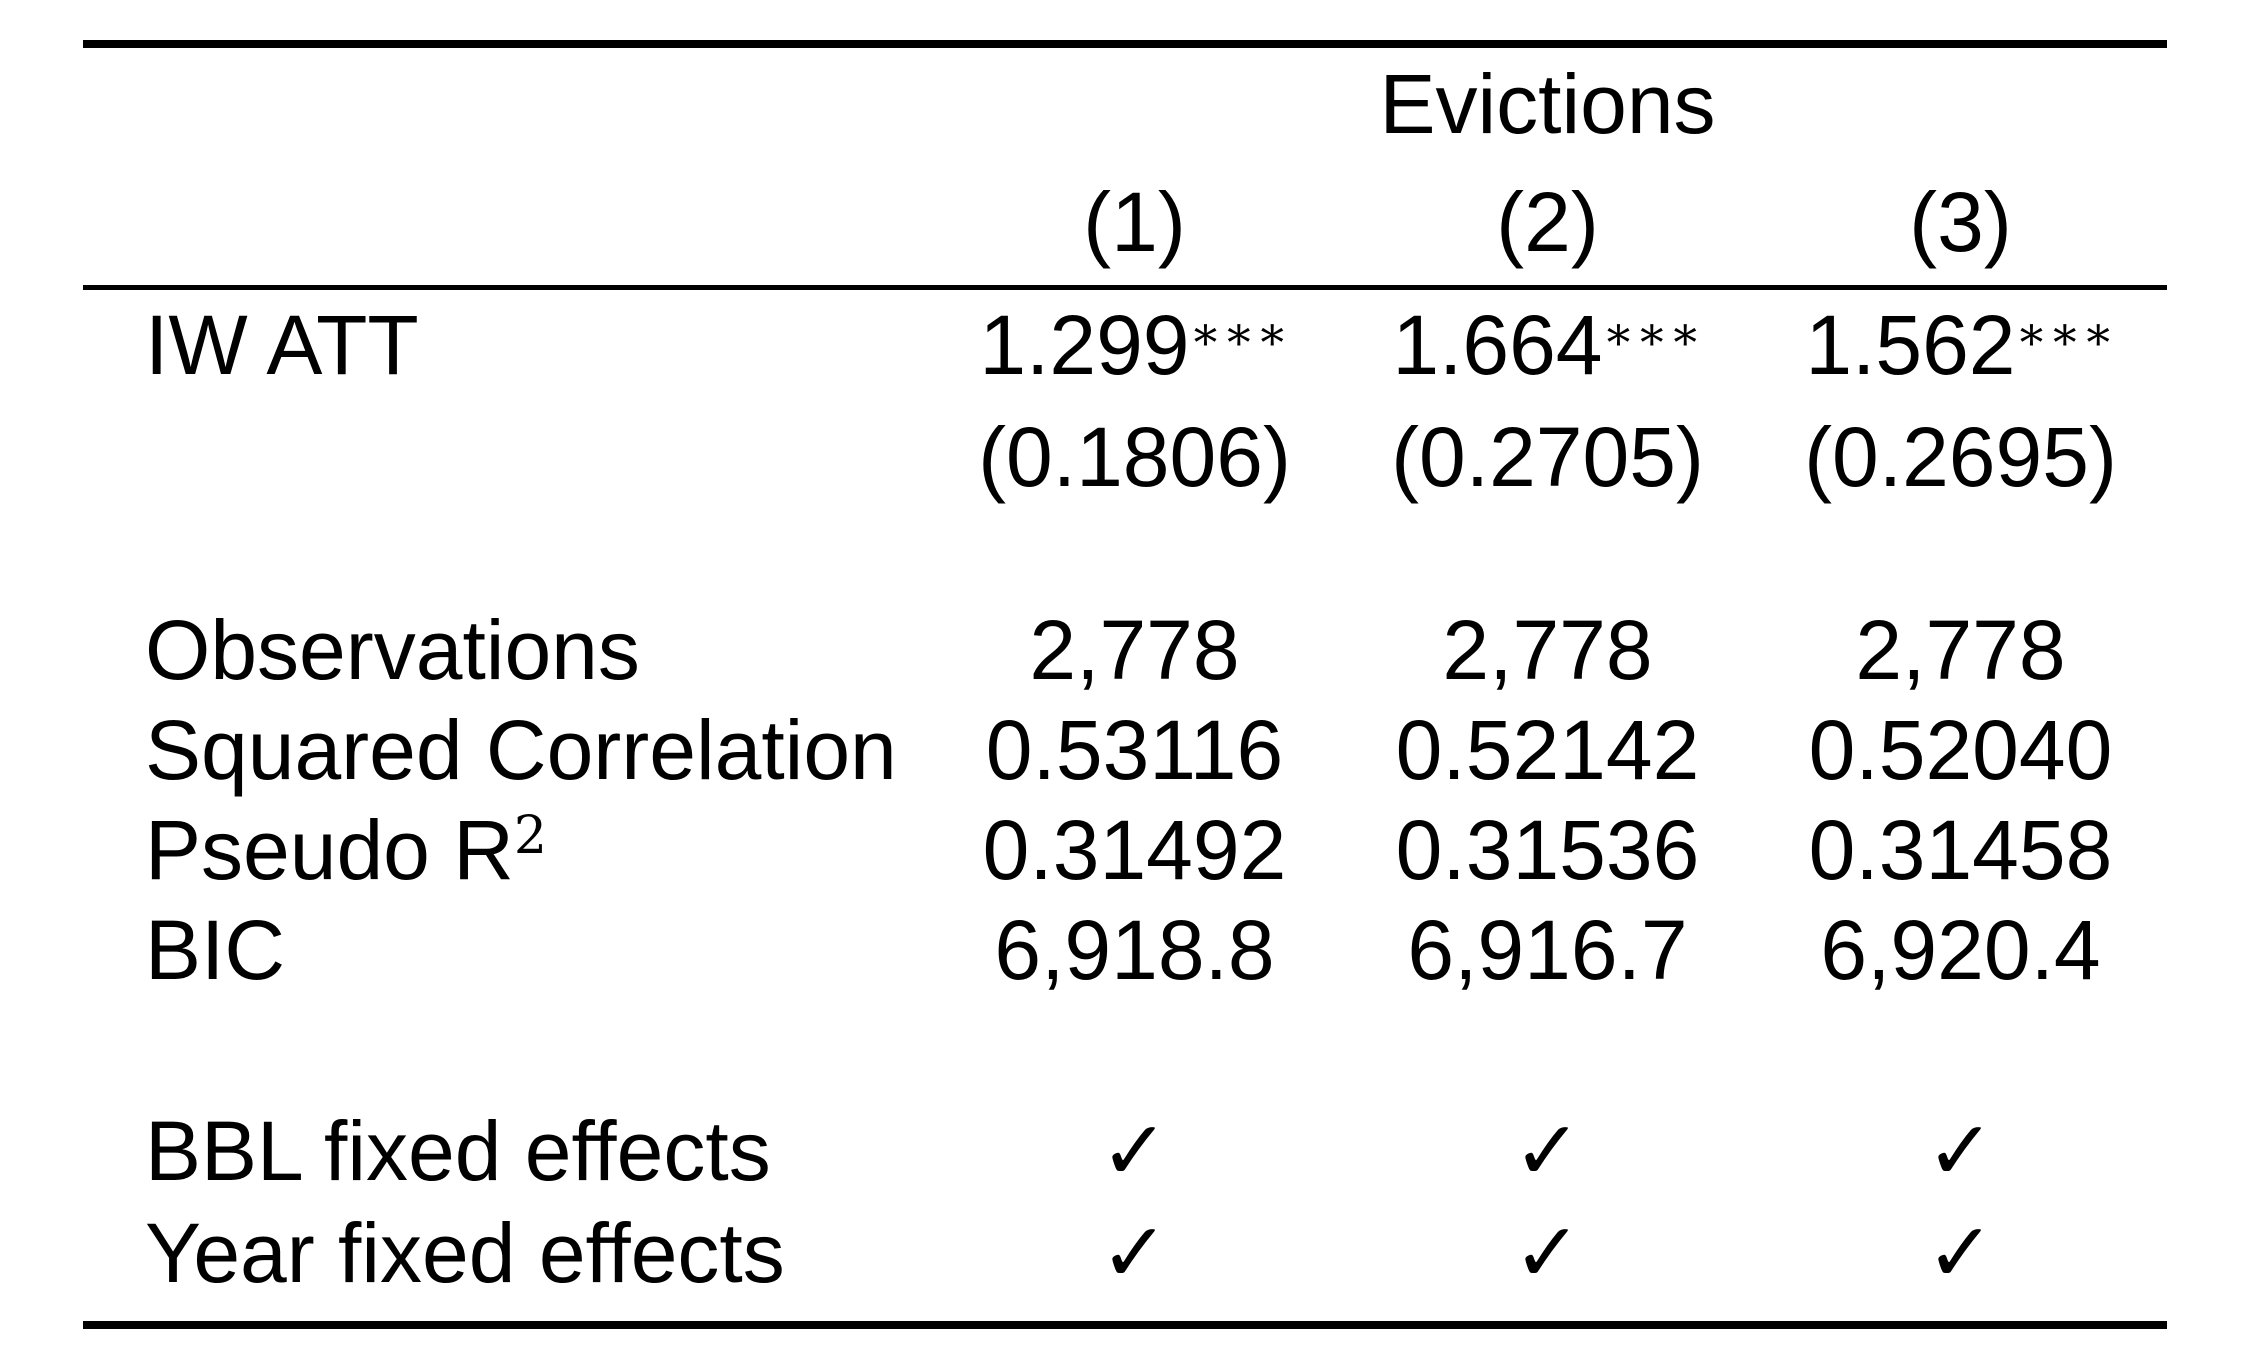  I want to click on fixed-effects-row-bbl: BBL fixed effects ✓ ✓ ✓, so click(1125, 1151).